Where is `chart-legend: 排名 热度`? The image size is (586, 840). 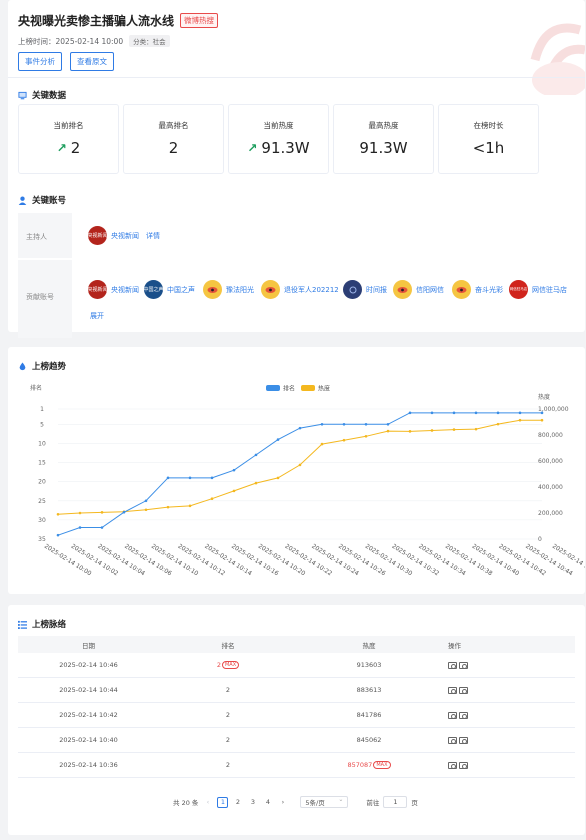
chart-legend: 排名 热度 is located at coordinates (298, 389).